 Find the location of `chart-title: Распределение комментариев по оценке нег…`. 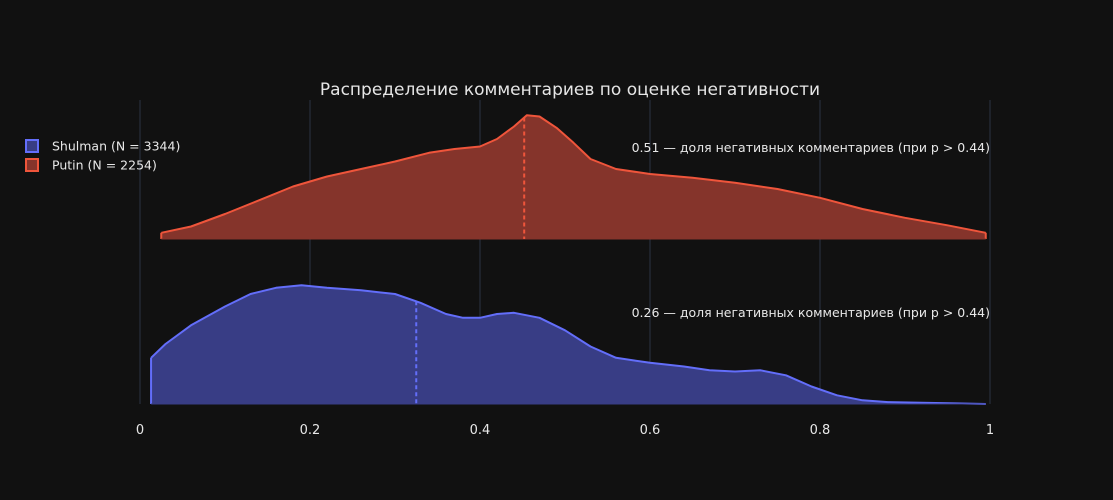

chart-title: Распределение комментариев по оценке нег… is located at coordinates (570, 90).